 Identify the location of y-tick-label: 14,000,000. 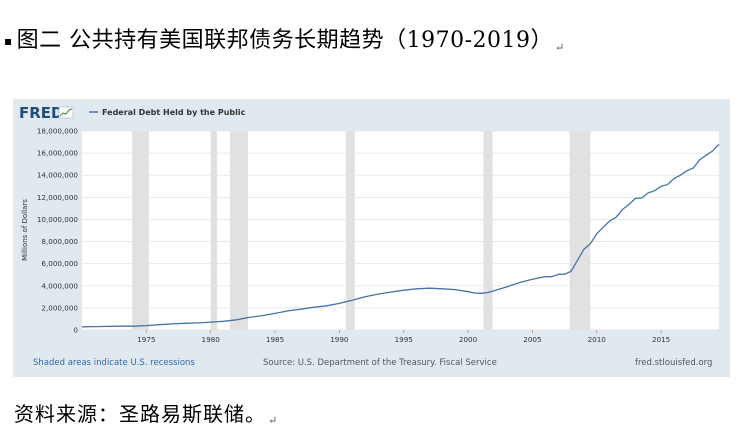
(58, 175).